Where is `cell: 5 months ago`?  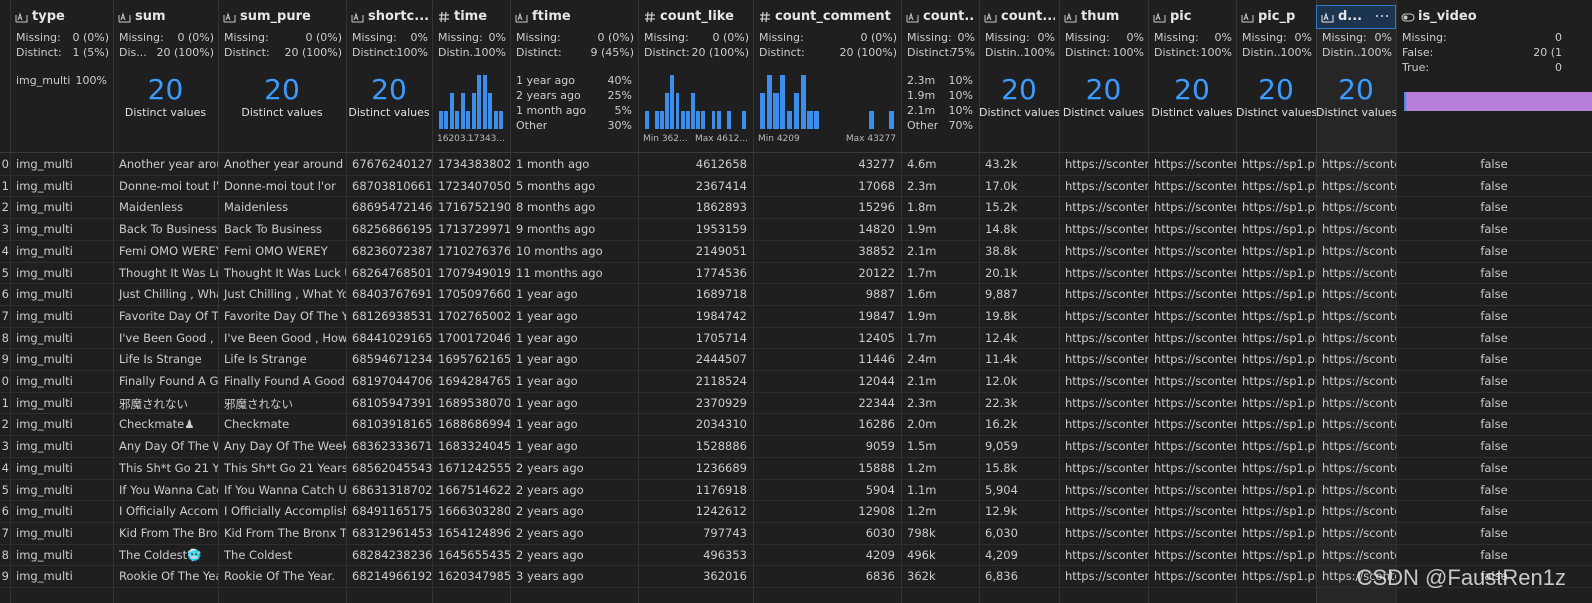 cell: 5 months ago is located at coordinates (556, 185).